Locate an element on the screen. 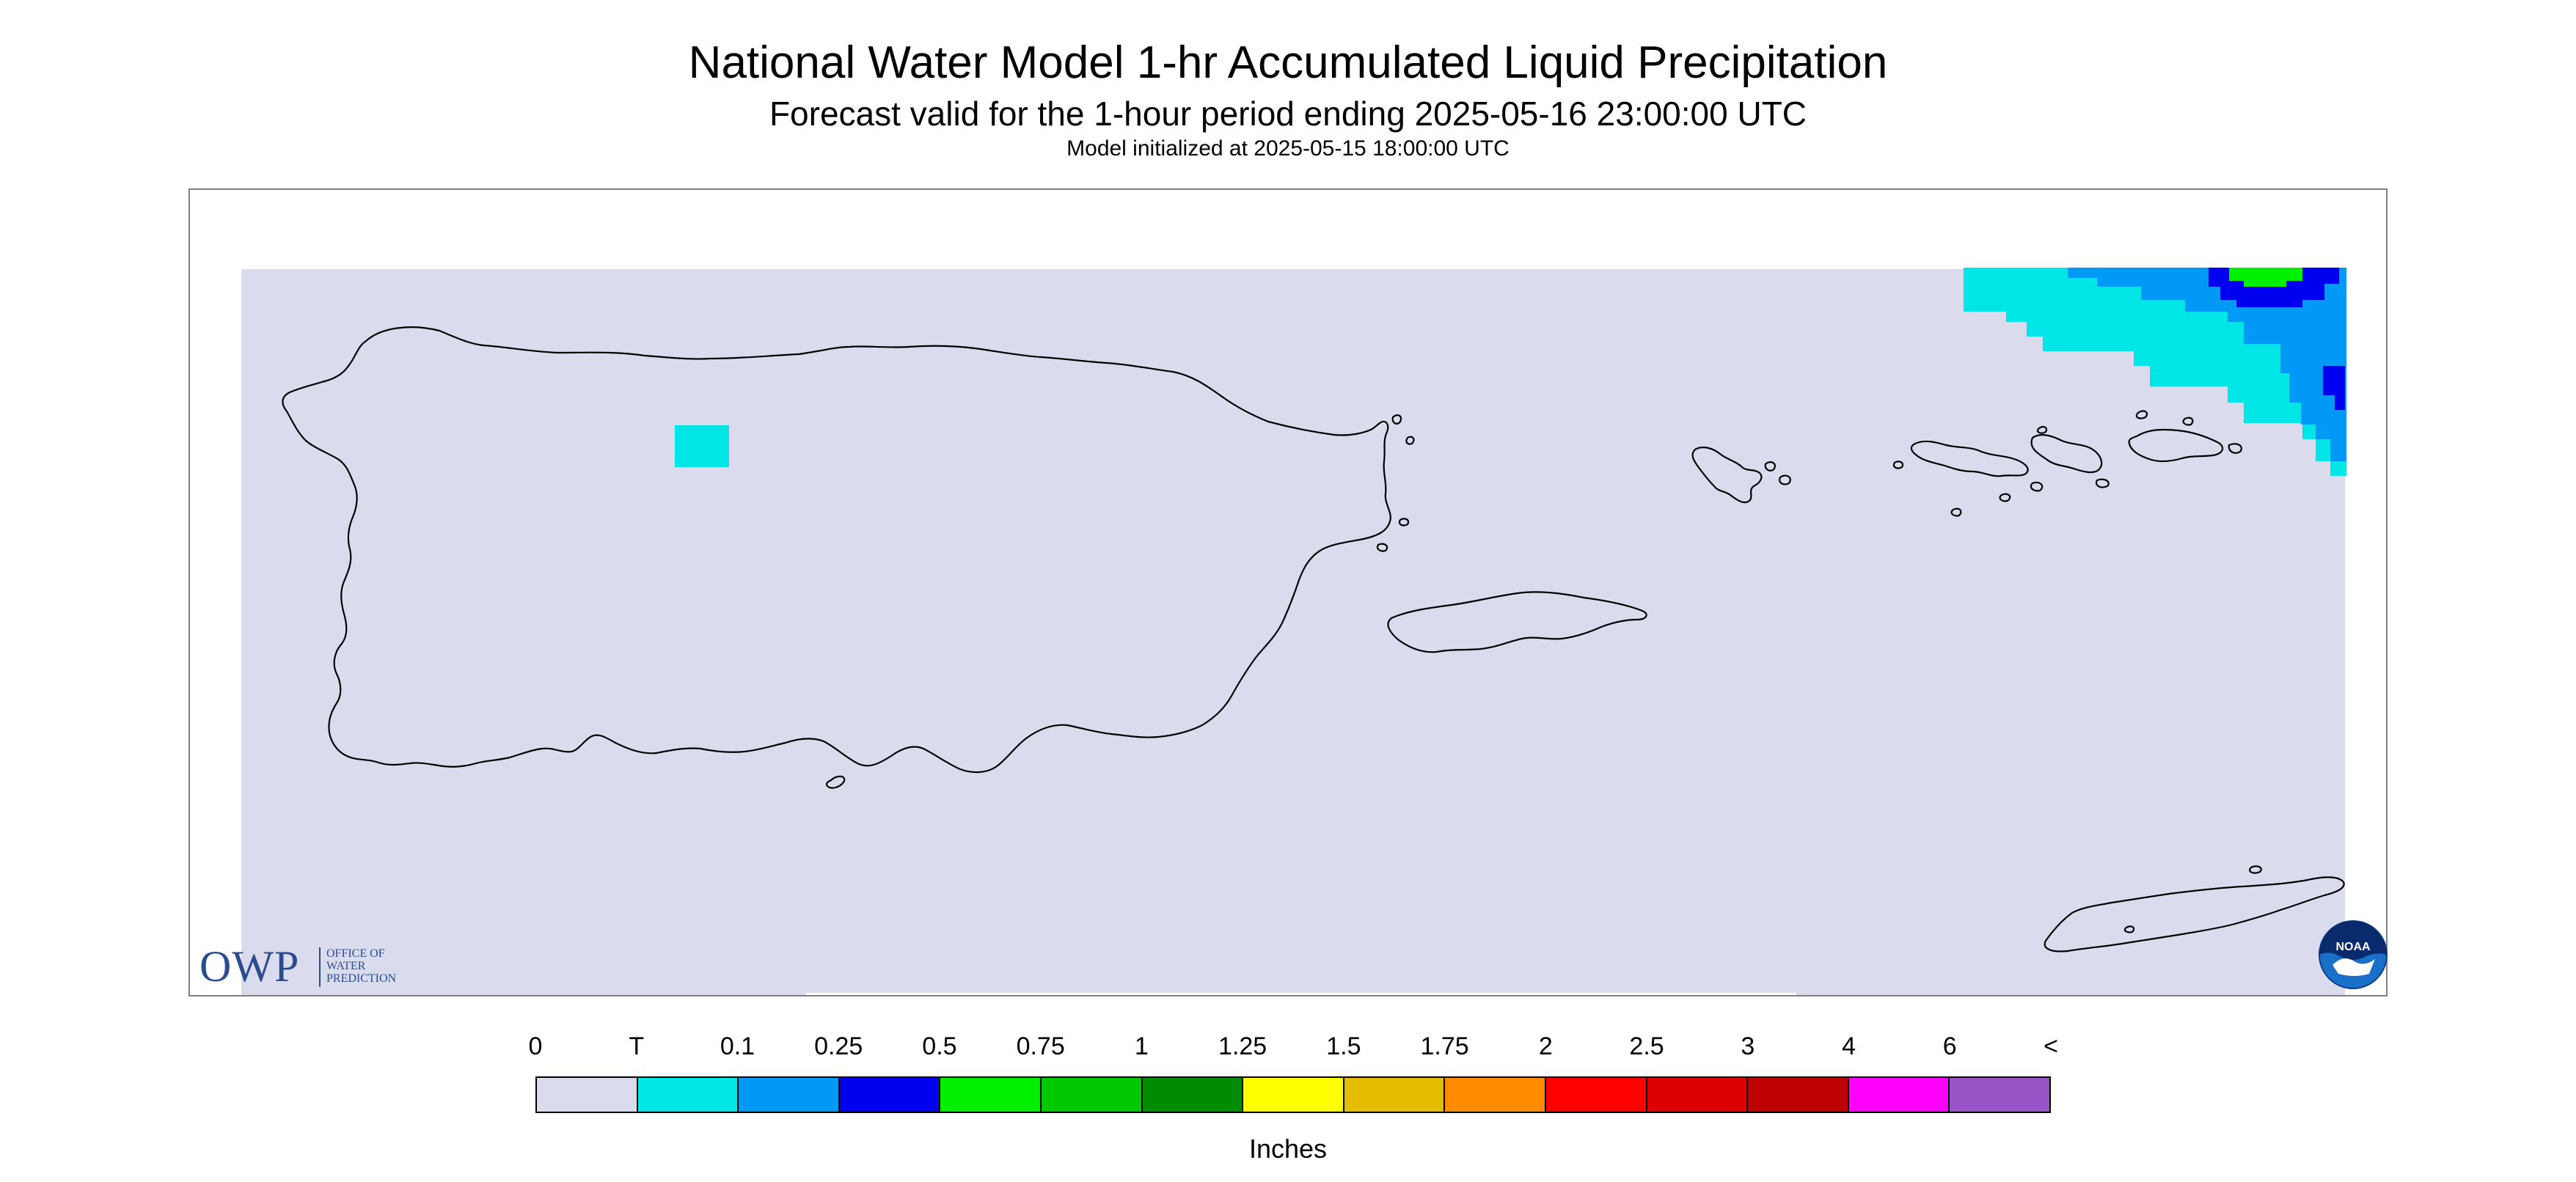  coastline-st-john is located at coordinates (2066, 454).